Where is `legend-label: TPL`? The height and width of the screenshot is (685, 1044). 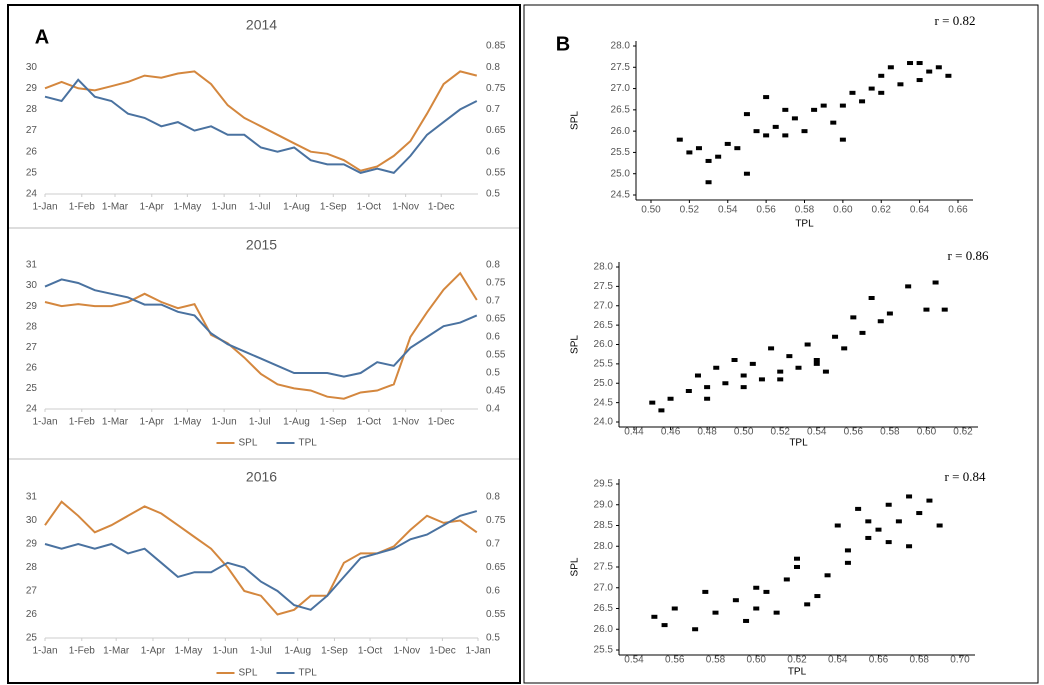 legend-label: TPL is located at coordinates (308, 443).